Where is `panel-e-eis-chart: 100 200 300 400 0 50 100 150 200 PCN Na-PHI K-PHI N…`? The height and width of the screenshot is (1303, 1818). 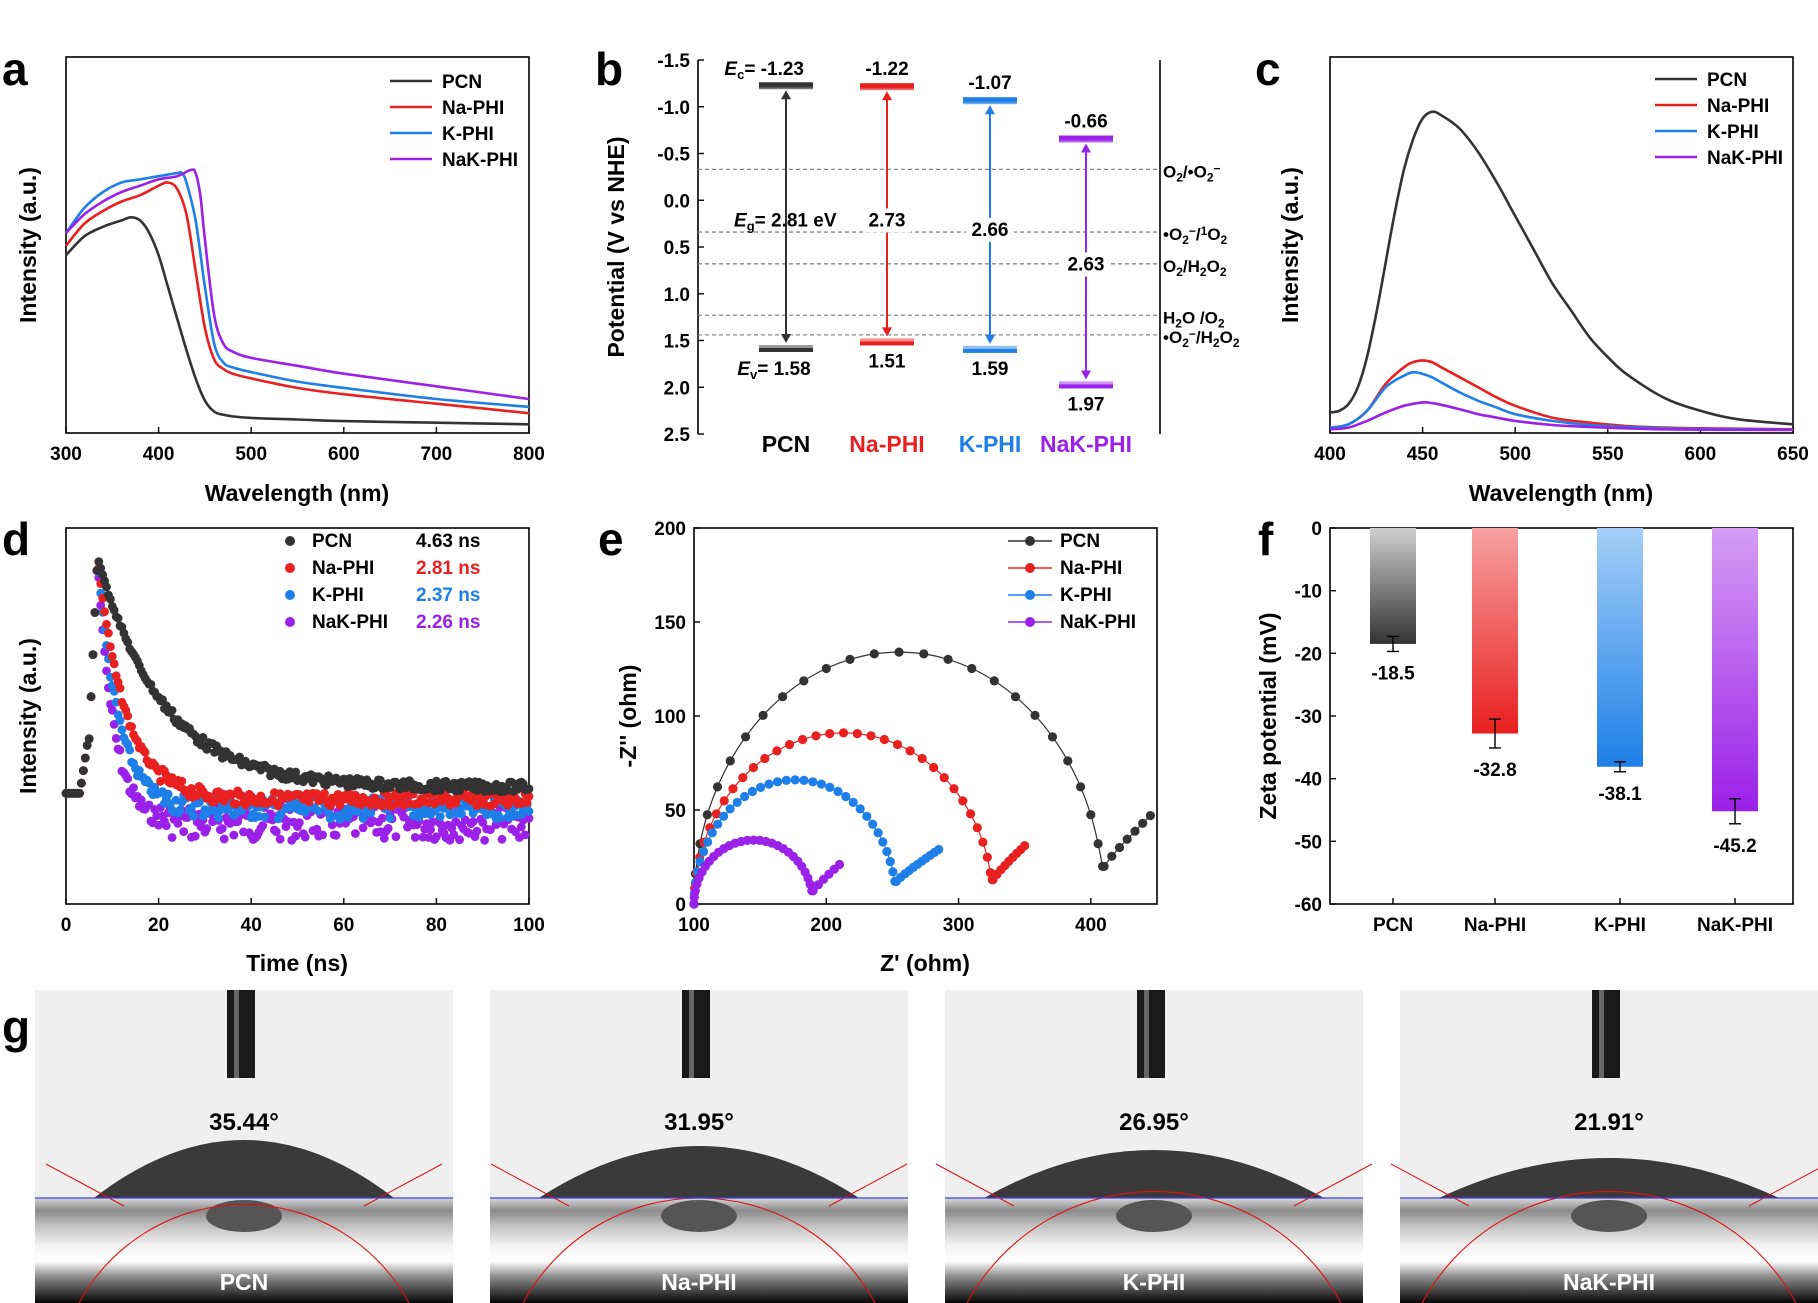
panel-e-eis-chart: 100 200 300 400 0 50 100 150 200 PCN Na-PHI K-PHI N… is located at coordinates (886, 747).